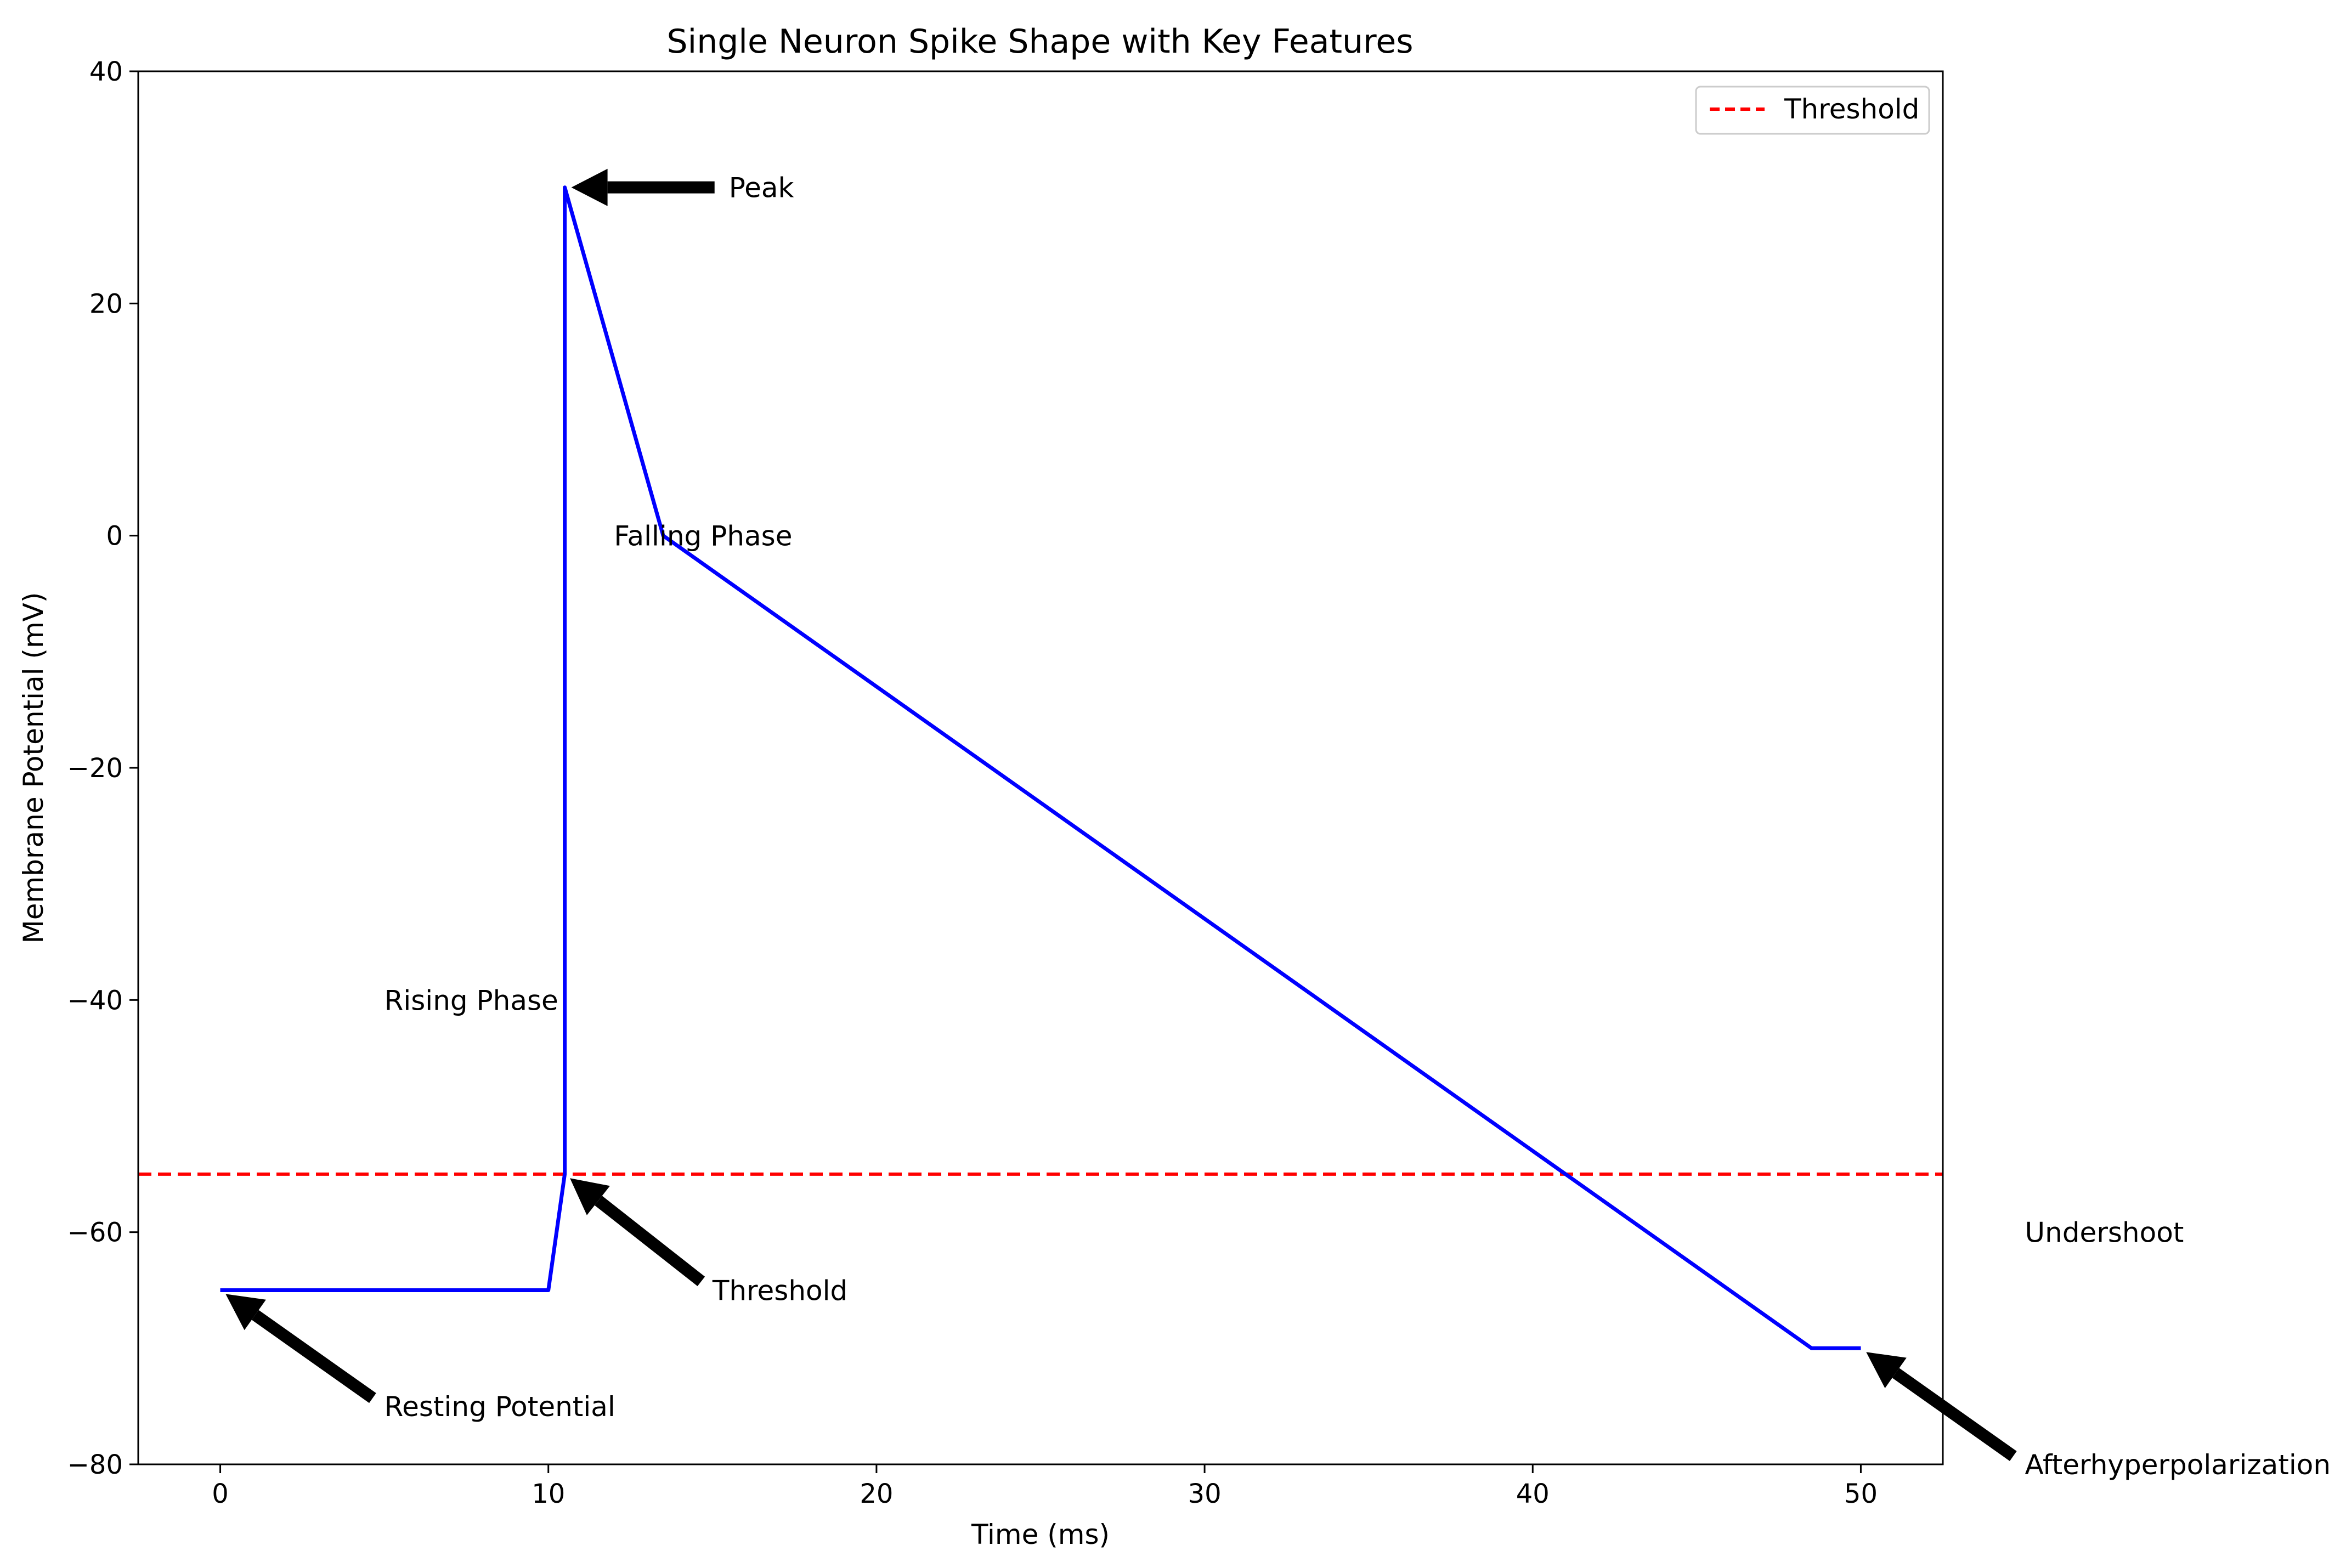  I want to click on x-tick-label: 30, so click(1205, 1494).